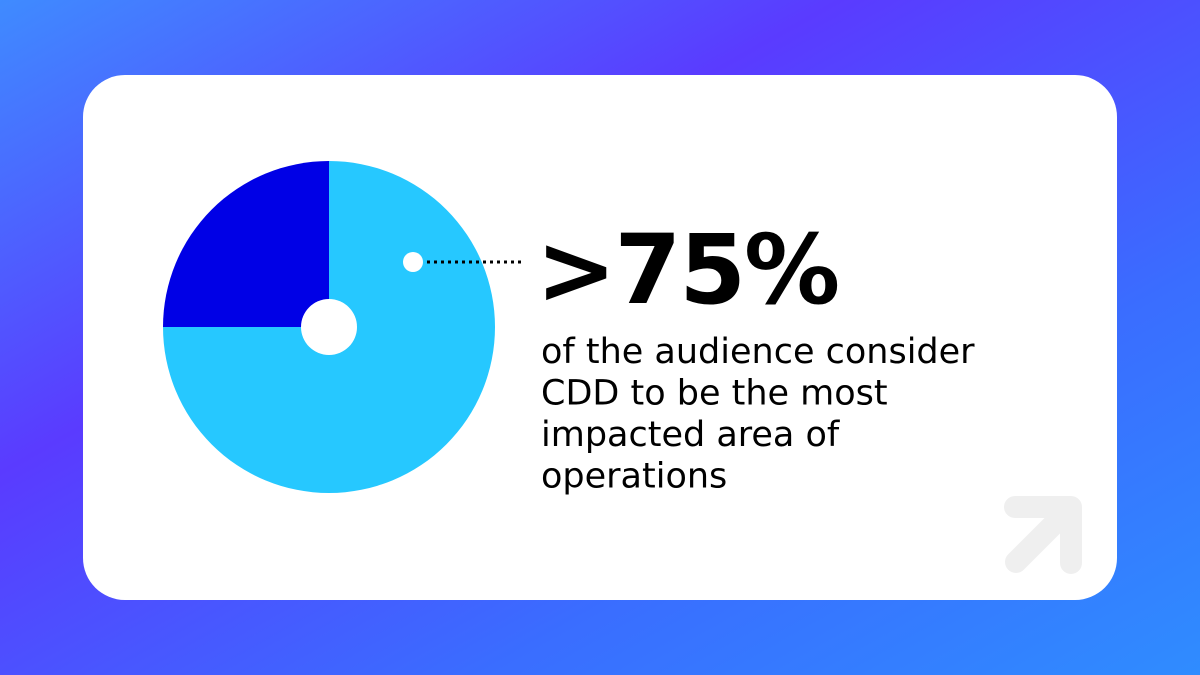 This screenshot has width=1200, height=675. What do you see at coordinates (1043, 535) in the screenshot?
I see `arrow-icon` at bounding box center [1043, 535].